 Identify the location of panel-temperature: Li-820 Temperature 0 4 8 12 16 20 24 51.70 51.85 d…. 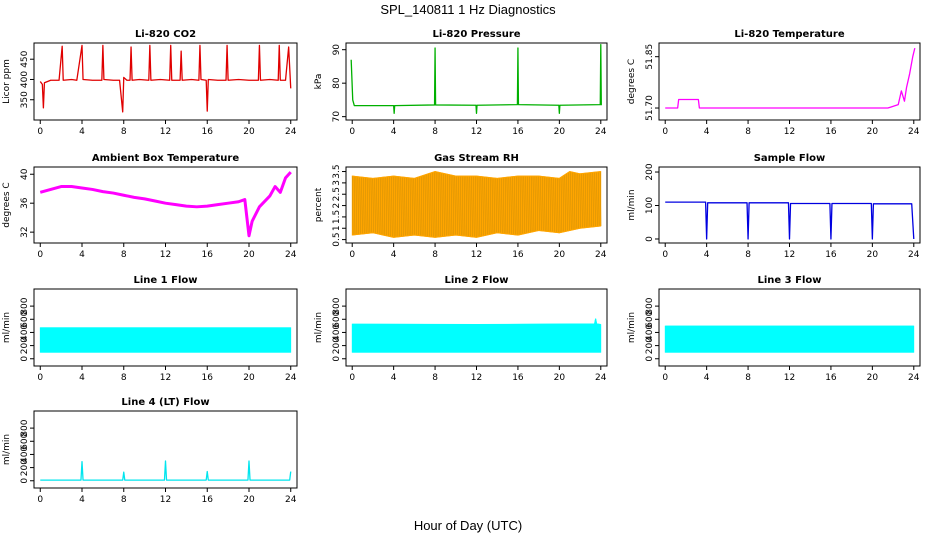
(774, 83).